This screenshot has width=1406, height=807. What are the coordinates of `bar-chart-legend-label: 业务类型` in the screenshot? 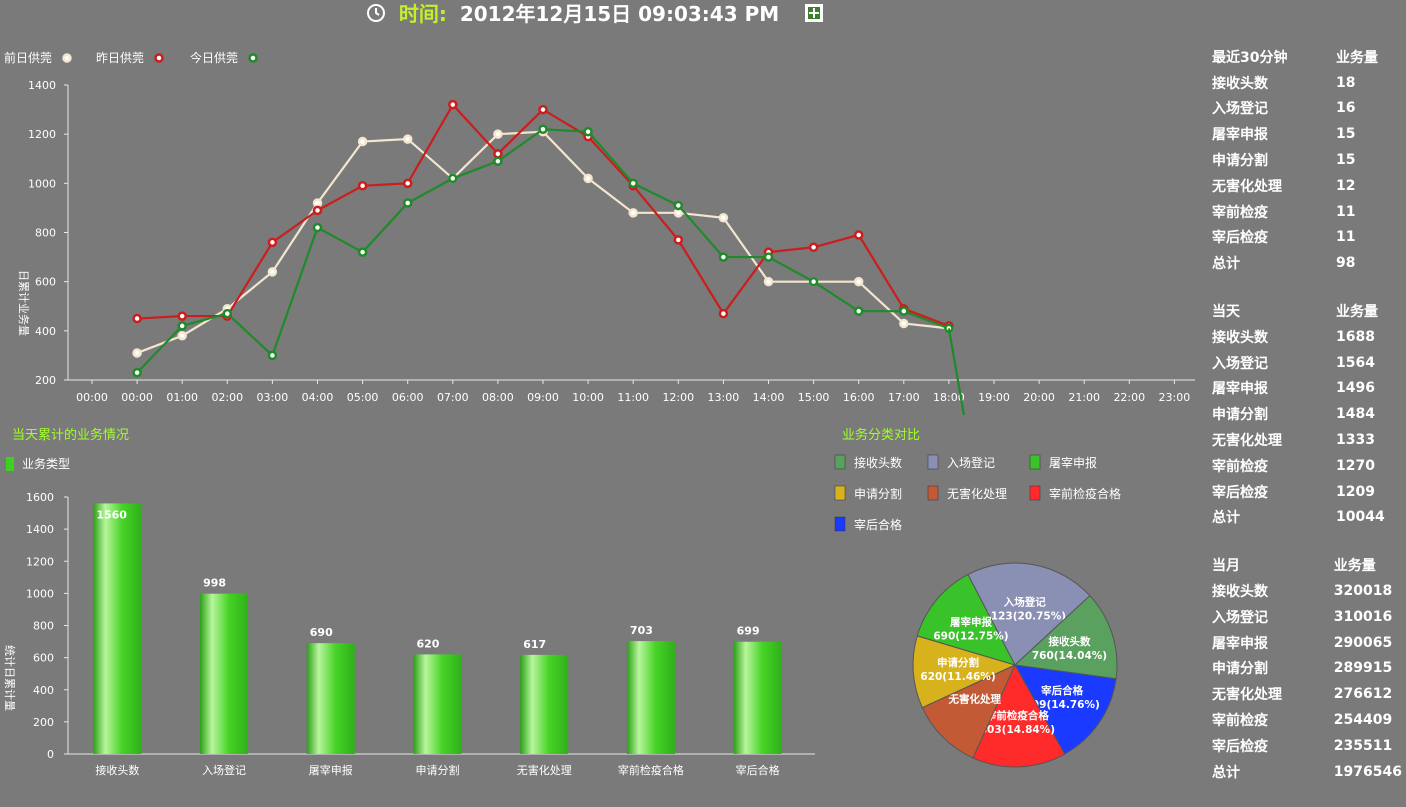 It's located at (46, 463).